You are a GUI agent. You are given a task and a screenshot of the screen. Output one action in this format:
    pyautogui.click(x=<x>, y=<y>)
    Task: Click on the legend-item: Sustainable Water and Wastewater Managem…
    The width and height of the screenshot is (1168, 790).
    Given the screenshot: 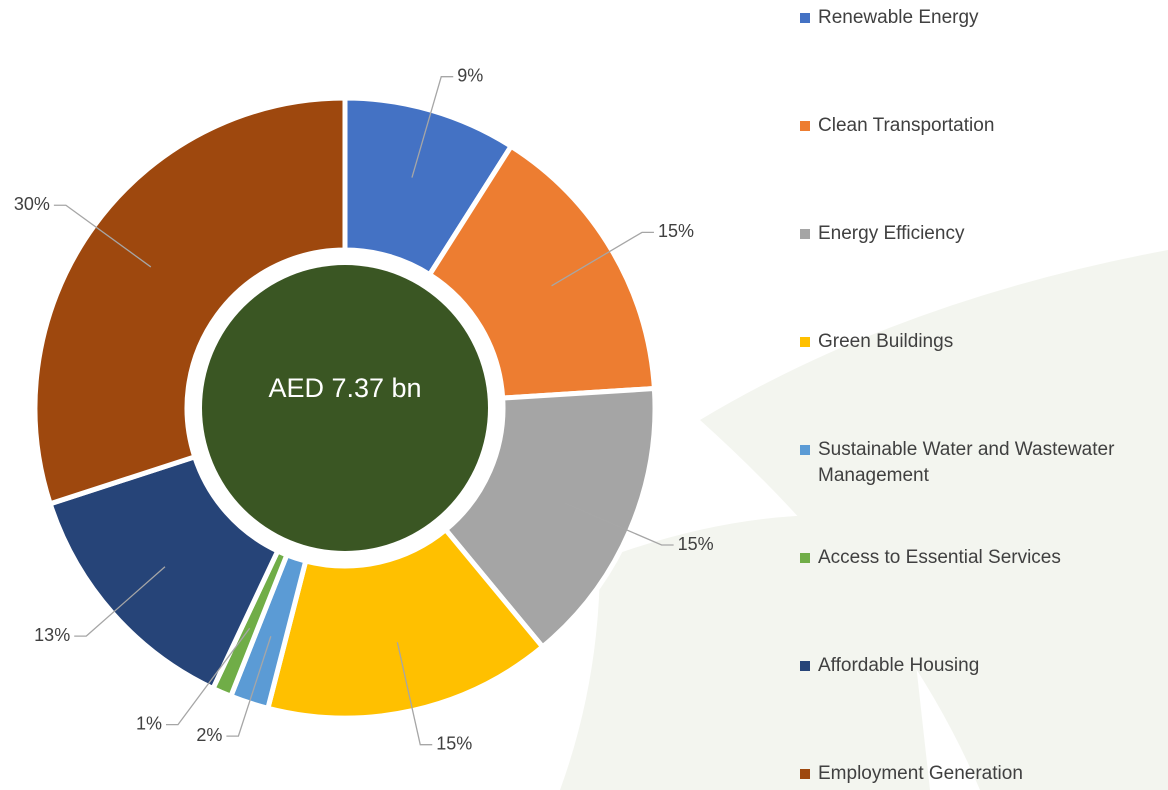 What is the action you would take?
    pyautogui.click(x=976, y=463)
    